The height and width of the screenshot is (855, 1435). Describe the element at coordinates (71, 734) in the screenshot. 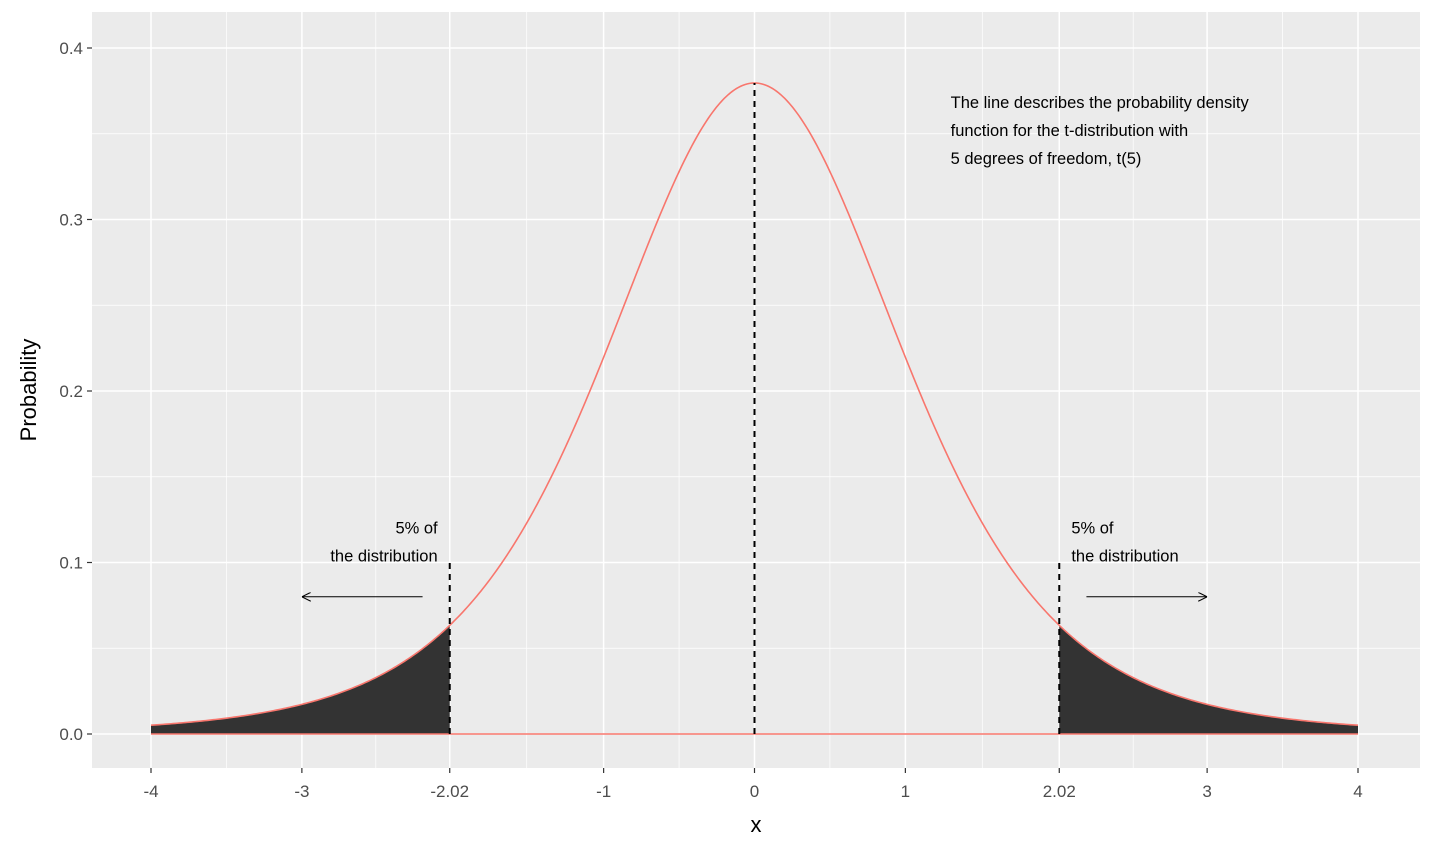

I see `y-tick-label: 0.0` at that location.